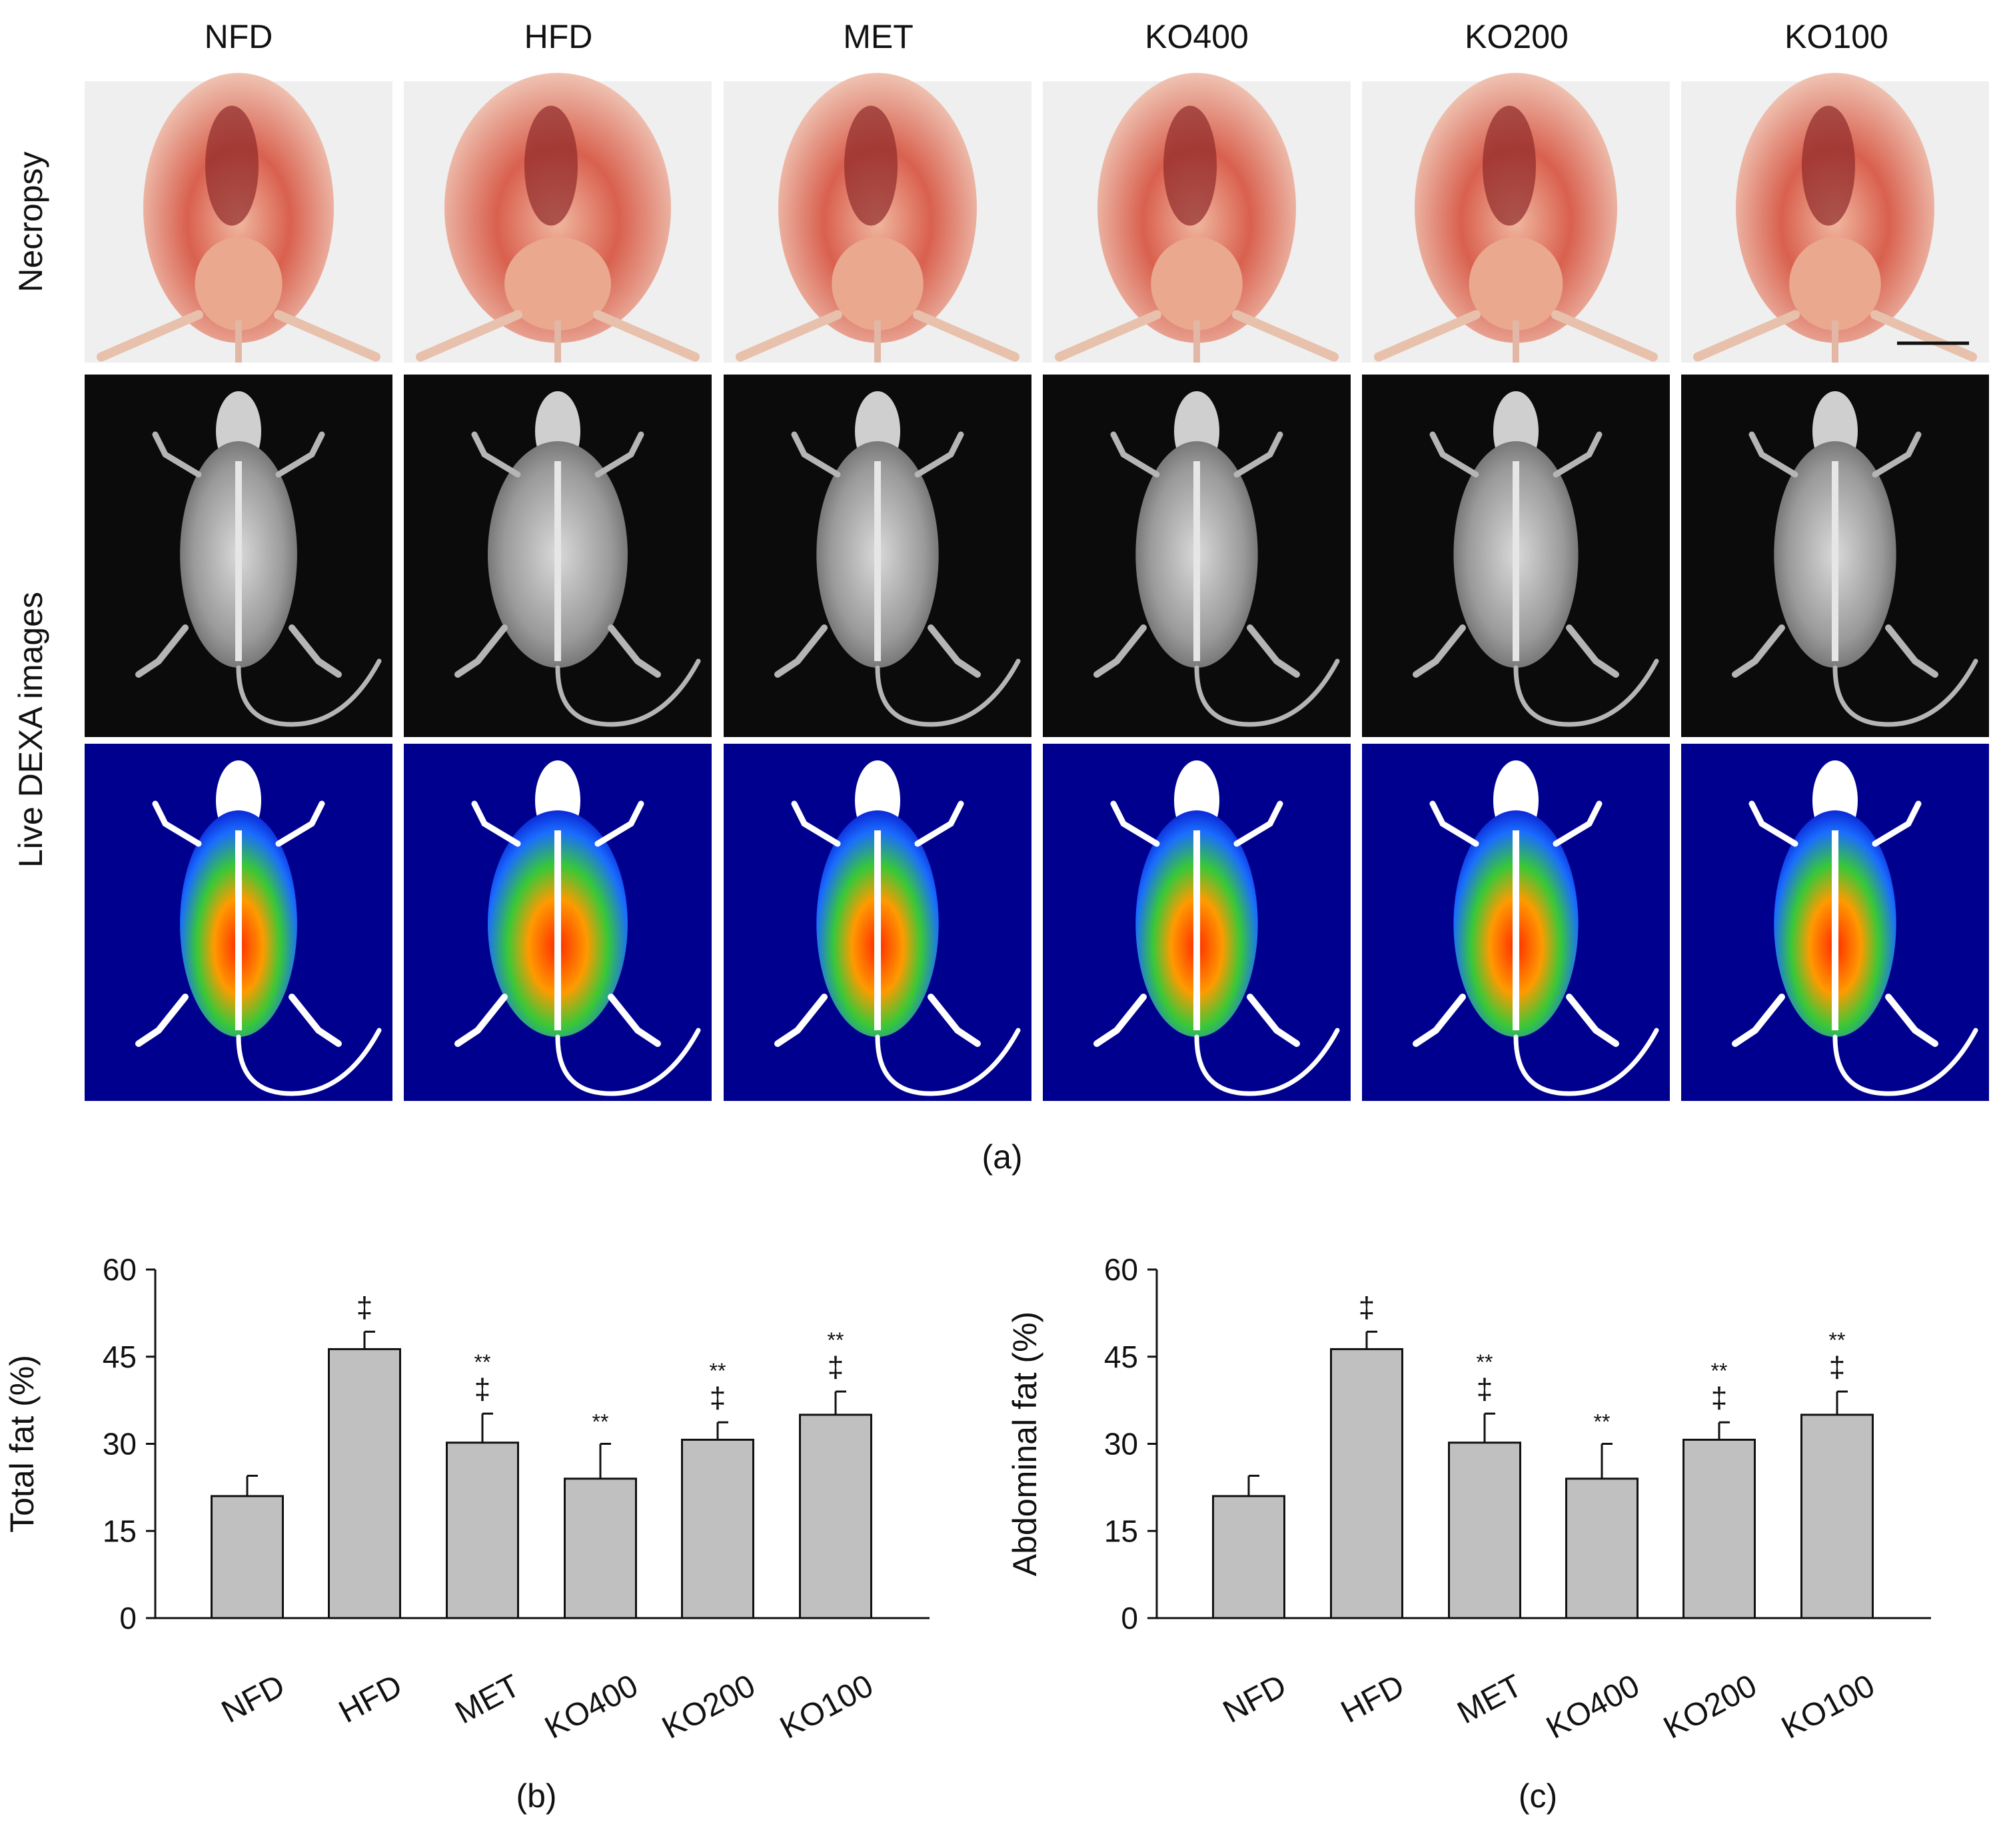  Describe the element at coordinates (30, 730) in the screenshot. I see `row-label-dexa: Live DEXA images` at that location.